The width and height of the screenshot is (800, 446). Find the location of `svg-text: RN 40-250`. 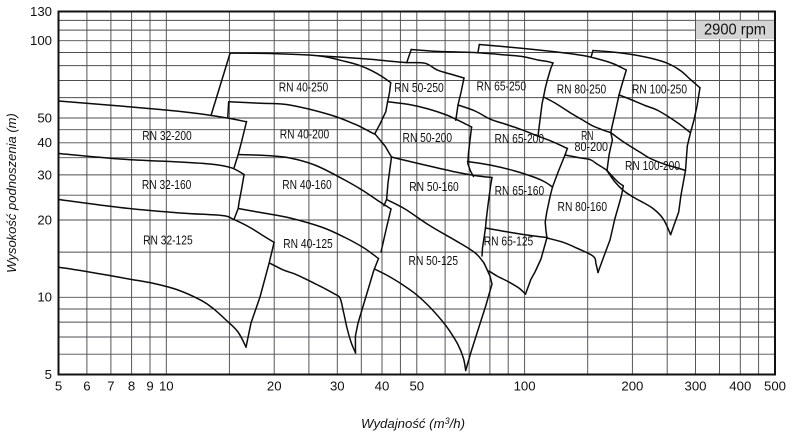

svg-text: RN 40-250 is located at coordinates (304, 87).